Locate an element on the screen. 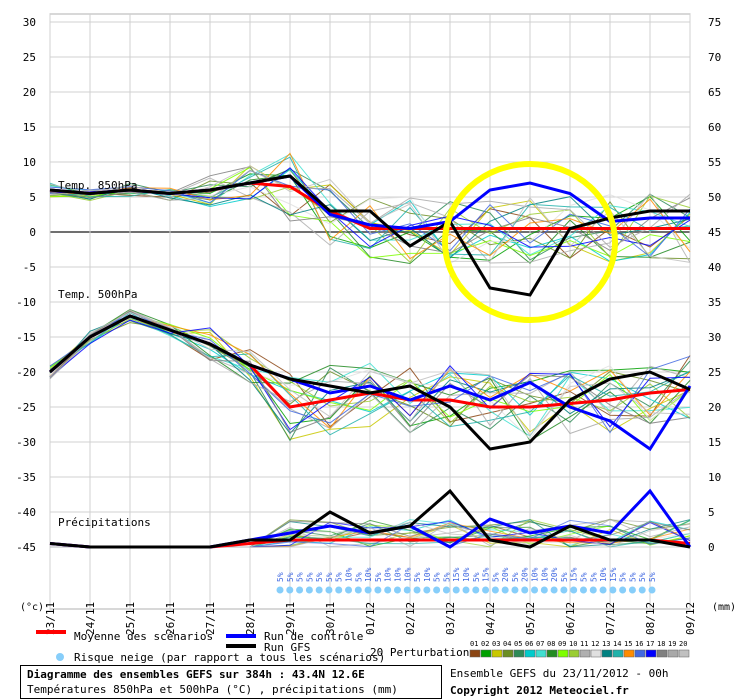 The height and width of the screenshot is (700, 740). perturbation-number: 08 is located at coordinates (551, 644).